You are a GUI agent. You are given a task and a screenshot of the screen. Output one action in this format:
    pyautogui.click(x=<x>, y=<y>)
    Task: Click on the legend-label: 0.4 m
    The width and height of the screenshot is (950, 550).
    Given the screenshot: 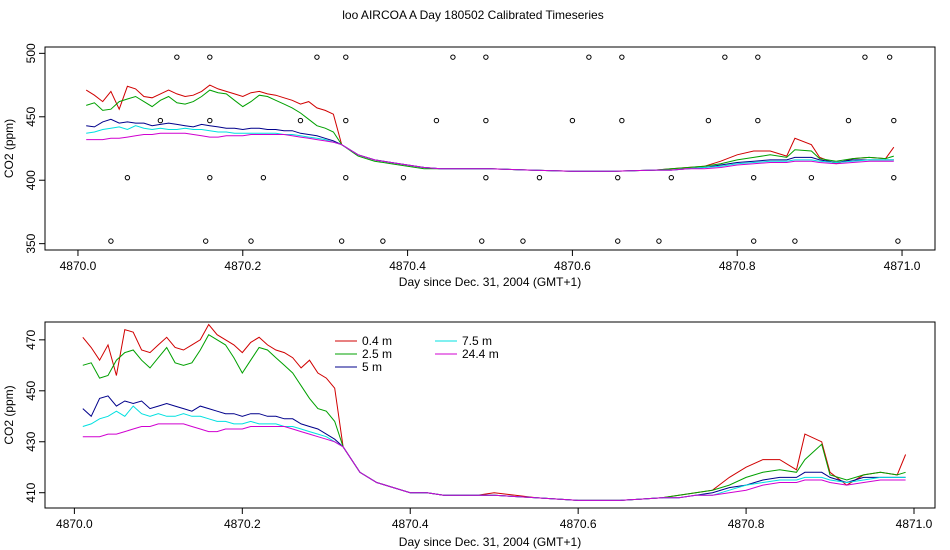 What is the action you would take?
    pyautogui.click(x=377, y=341)
    